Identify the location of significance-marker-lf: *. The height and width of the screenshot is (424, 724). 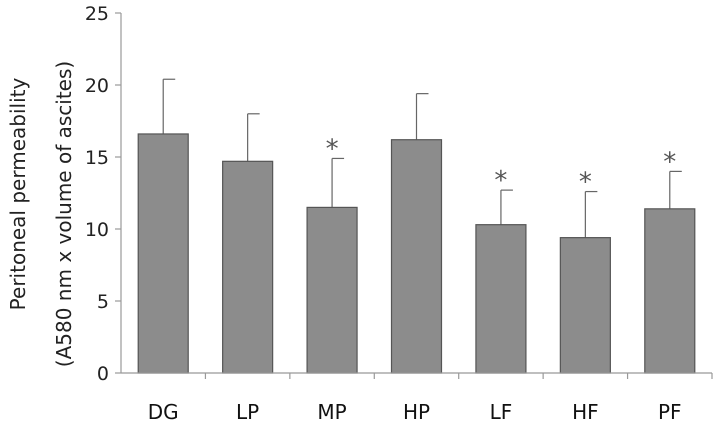
(500, 181).